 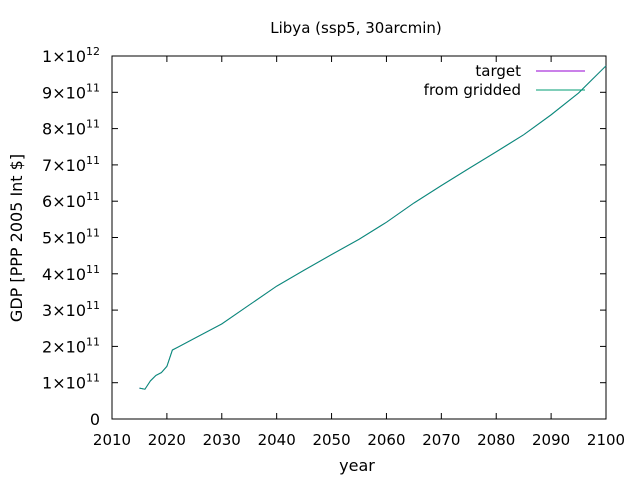 What do you see at coordinates (331, 440) in the screenshot?
I see `x-tick-label: 2050` at bounding box center [331, 440].